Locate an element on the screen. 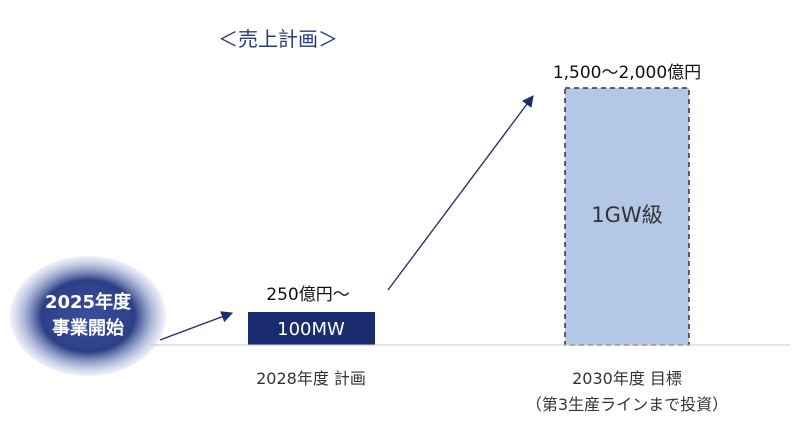 Image resolution: width=800 pixels, height=424 pixels. bar-2028-label: 100MW is located at coordinates (311, 329).